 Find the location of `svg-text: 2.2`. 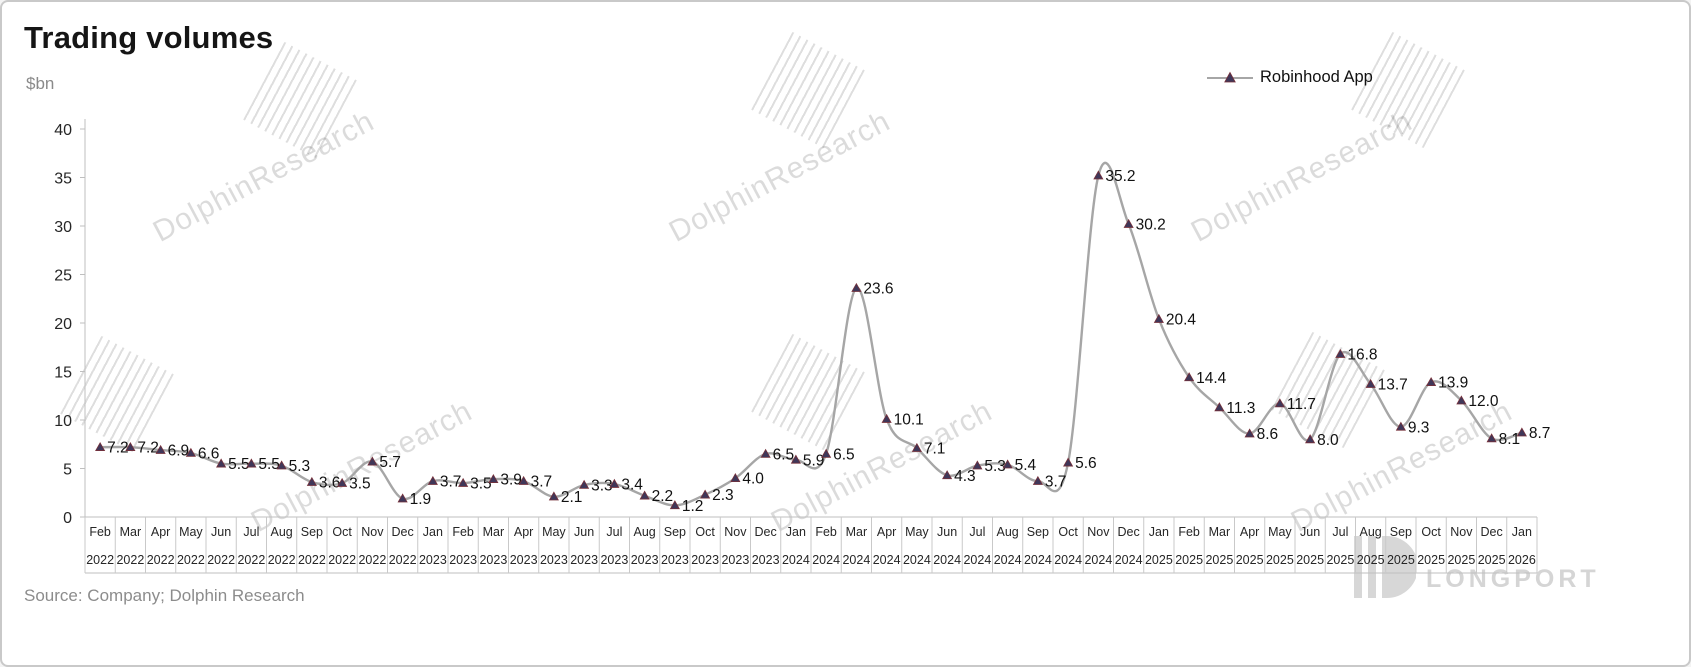

svg-text: 2.2 is located at coordinates (663, 496).